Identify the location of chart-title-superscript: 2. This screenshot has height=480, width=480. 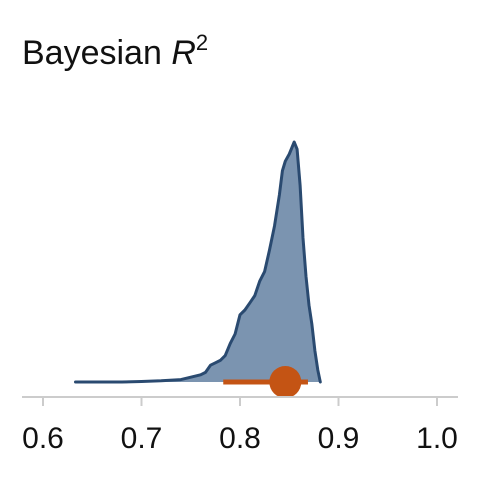
(202, 42).